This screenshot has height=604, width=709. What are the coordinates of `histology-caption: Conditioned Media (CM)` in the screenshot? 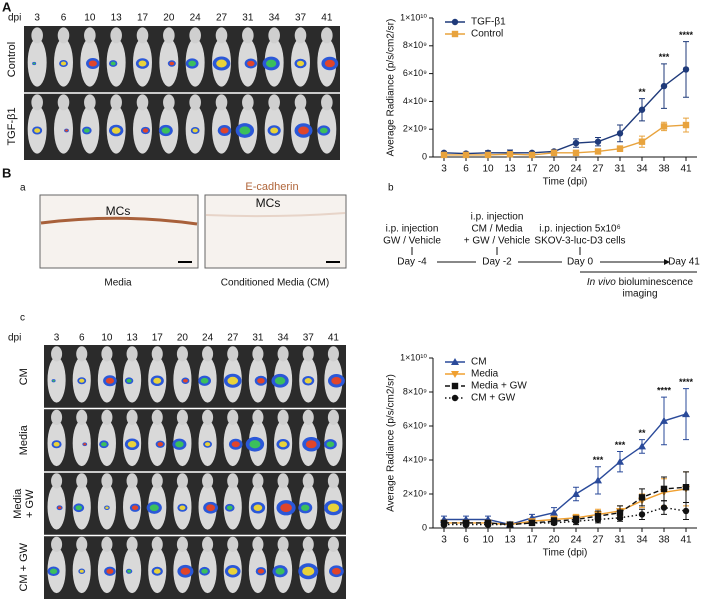 It's located at (275, 283).